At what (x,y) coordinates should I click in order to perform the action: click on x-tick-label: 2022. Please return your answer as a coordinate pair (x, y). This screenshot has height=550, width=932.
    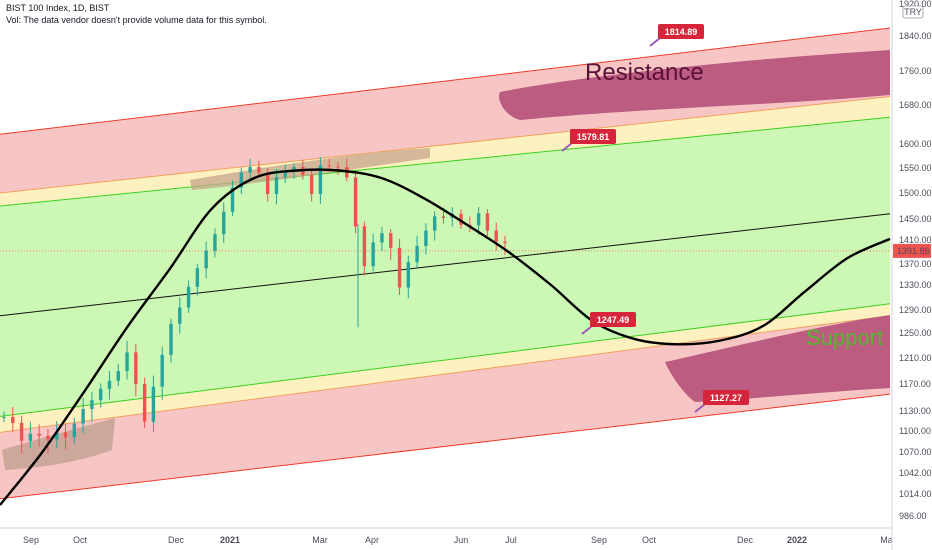
    Looking at the image, I should click on (797, 540).